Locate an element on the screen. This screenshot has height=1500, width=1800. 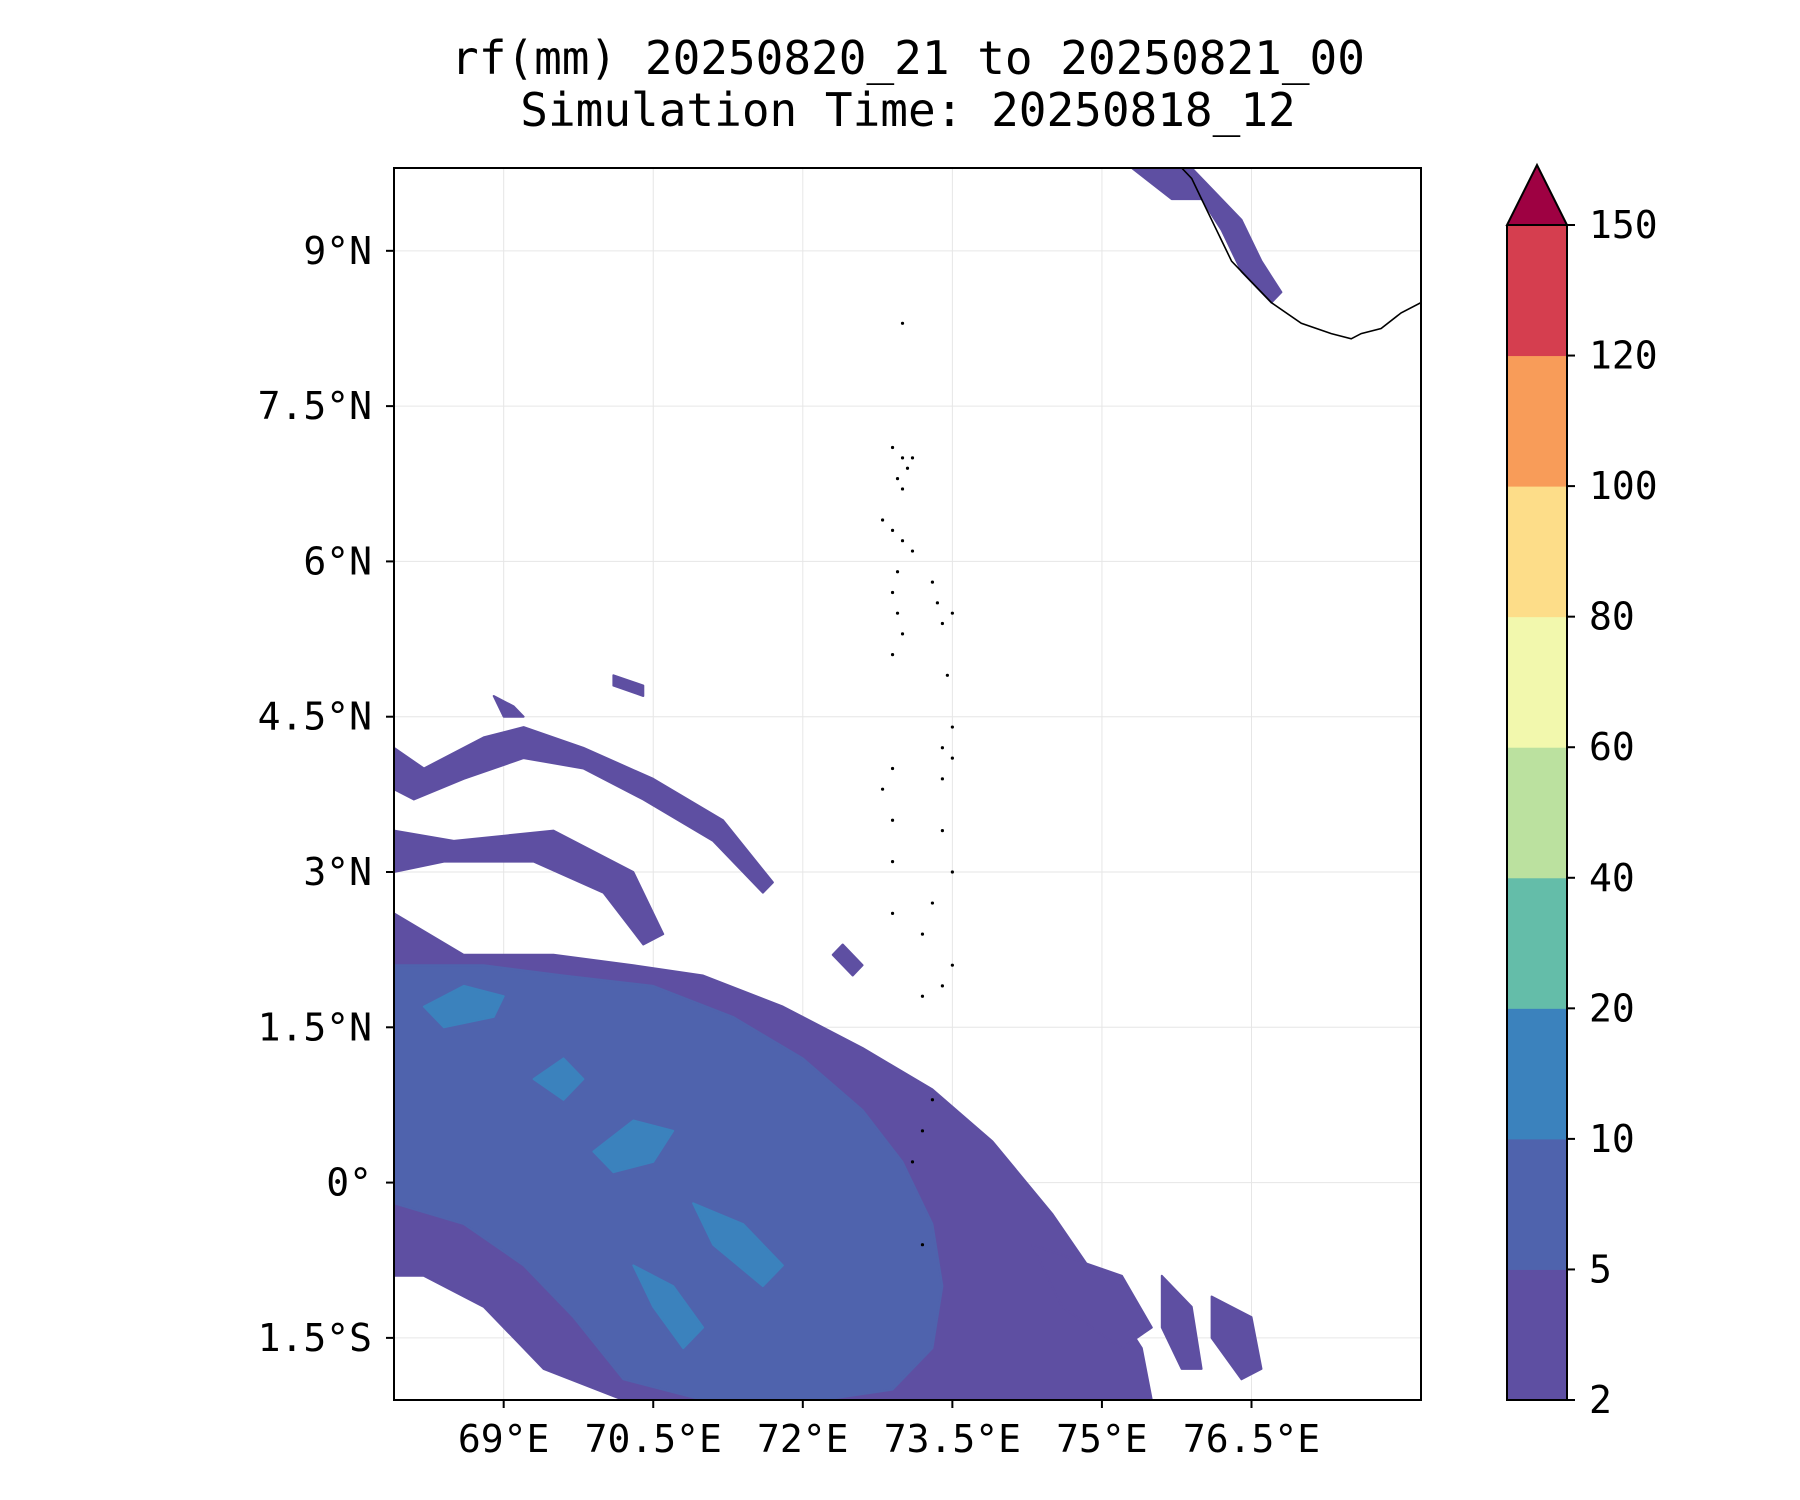
coastline is located at coordinates (1301, 254).